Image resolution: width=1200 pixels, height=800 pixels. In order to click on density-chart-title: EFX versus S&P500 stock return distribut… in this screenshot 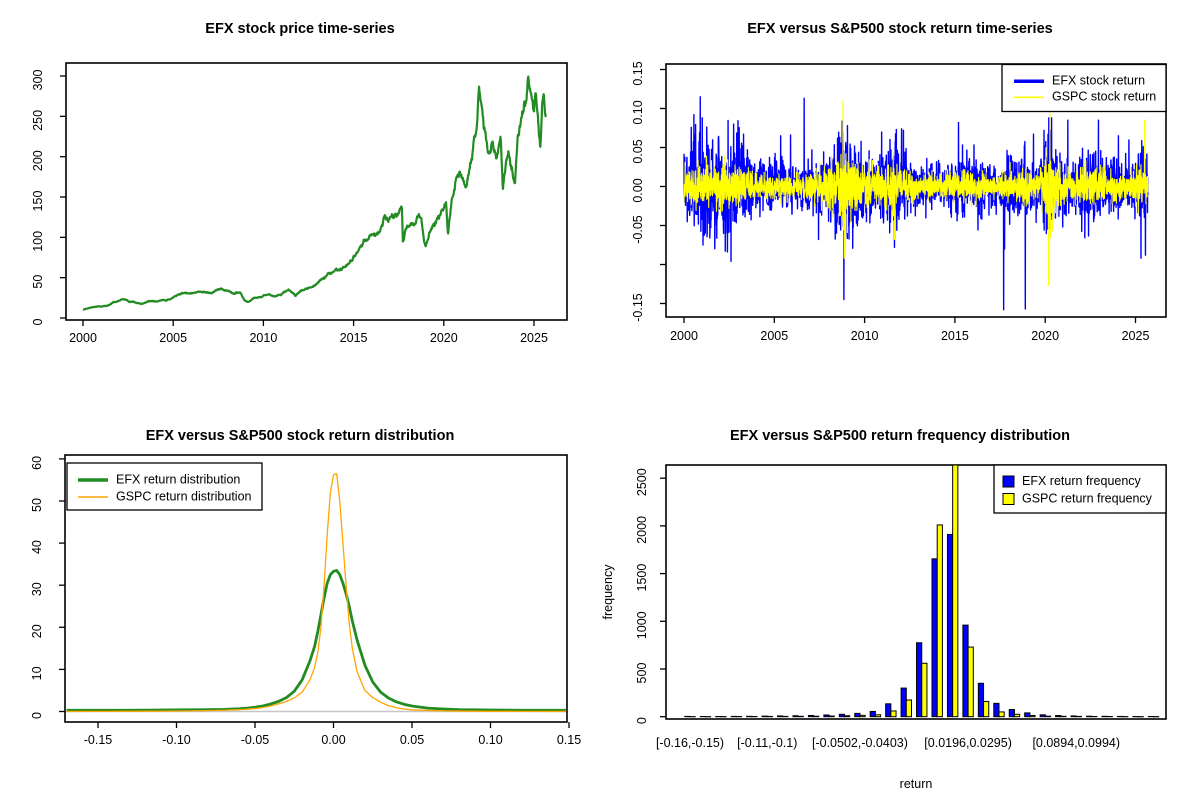, I will do `click(300, 436)`.